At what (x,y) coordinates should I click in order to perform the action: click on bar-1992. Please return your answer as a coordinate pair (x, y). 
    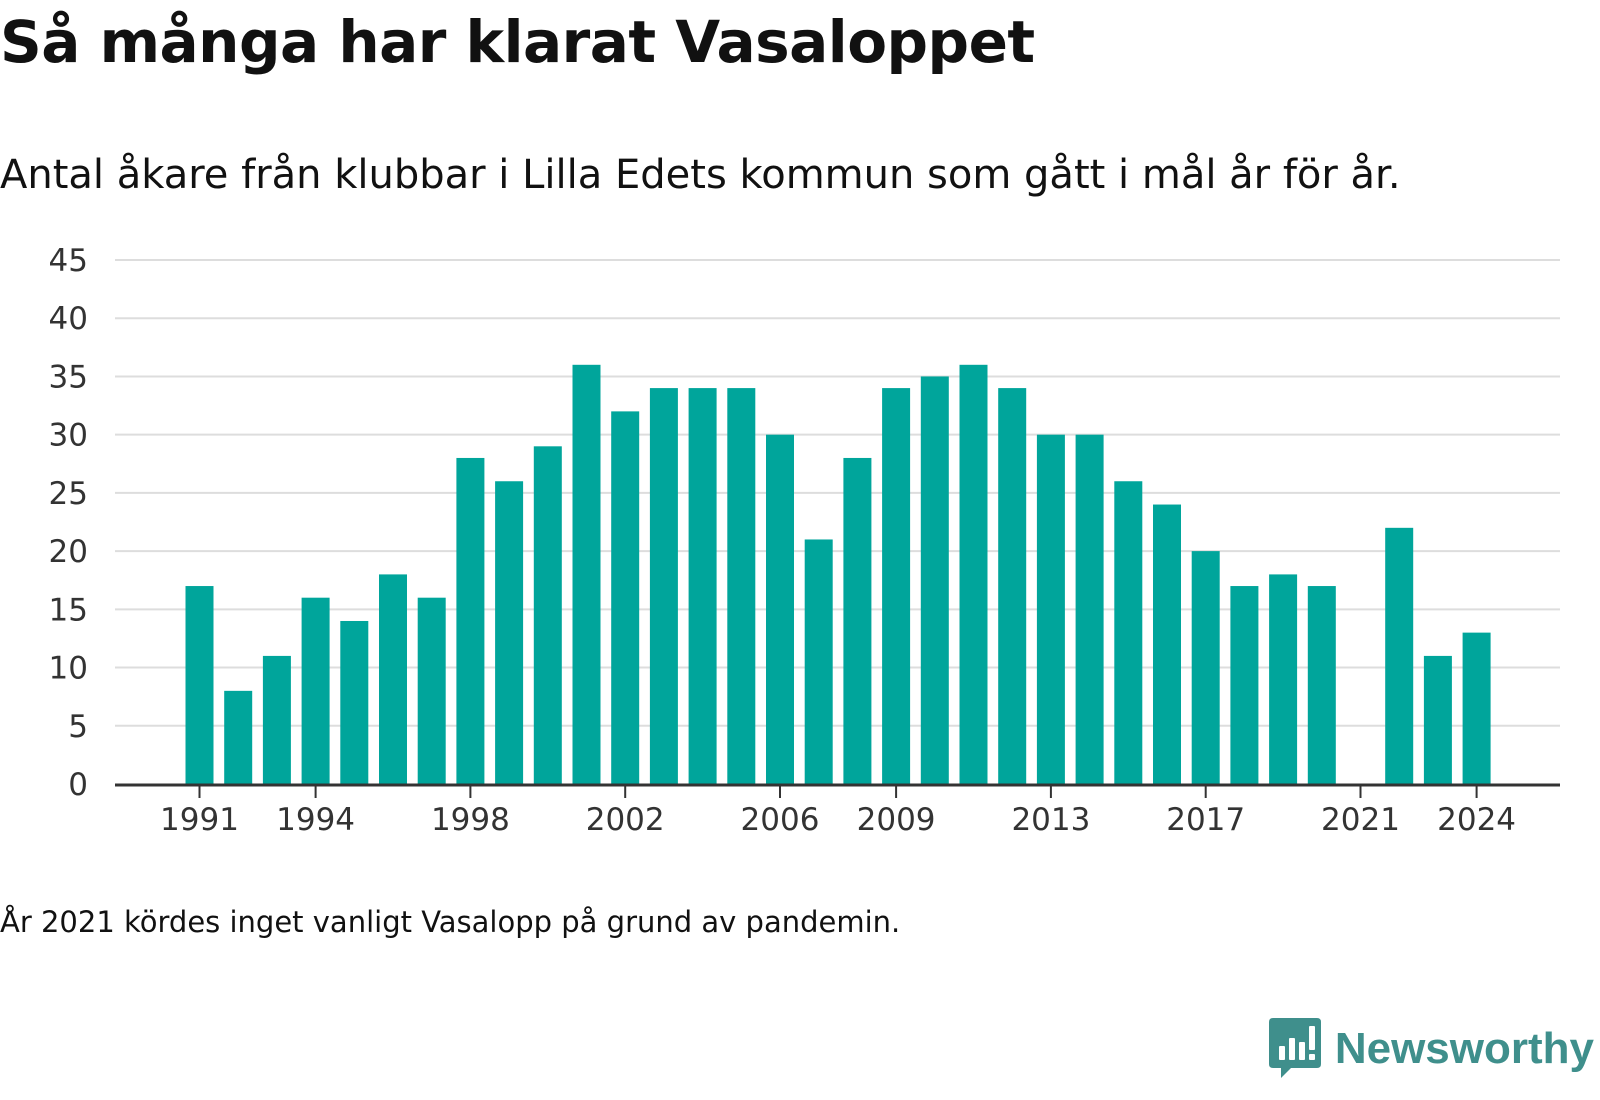
    Looking at the image, I should click on (238, 737).